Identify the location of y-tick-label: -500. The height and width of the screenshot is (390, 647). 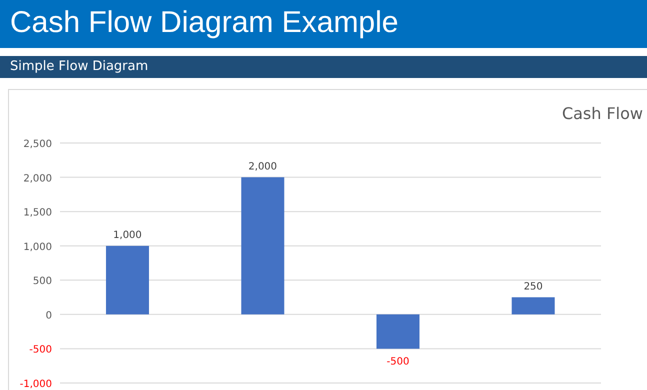
(40, 350).